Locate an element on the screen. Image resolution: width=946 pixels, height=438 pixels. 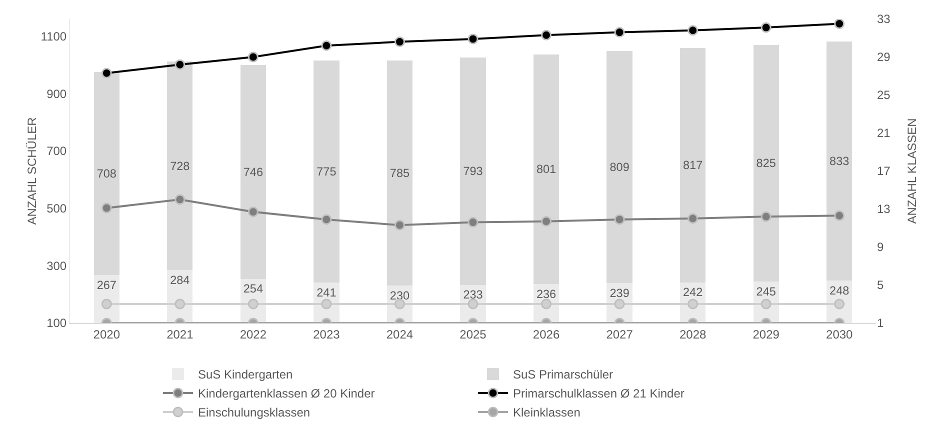
x-tick-label: 2024 is located at coordinates (400, 334).